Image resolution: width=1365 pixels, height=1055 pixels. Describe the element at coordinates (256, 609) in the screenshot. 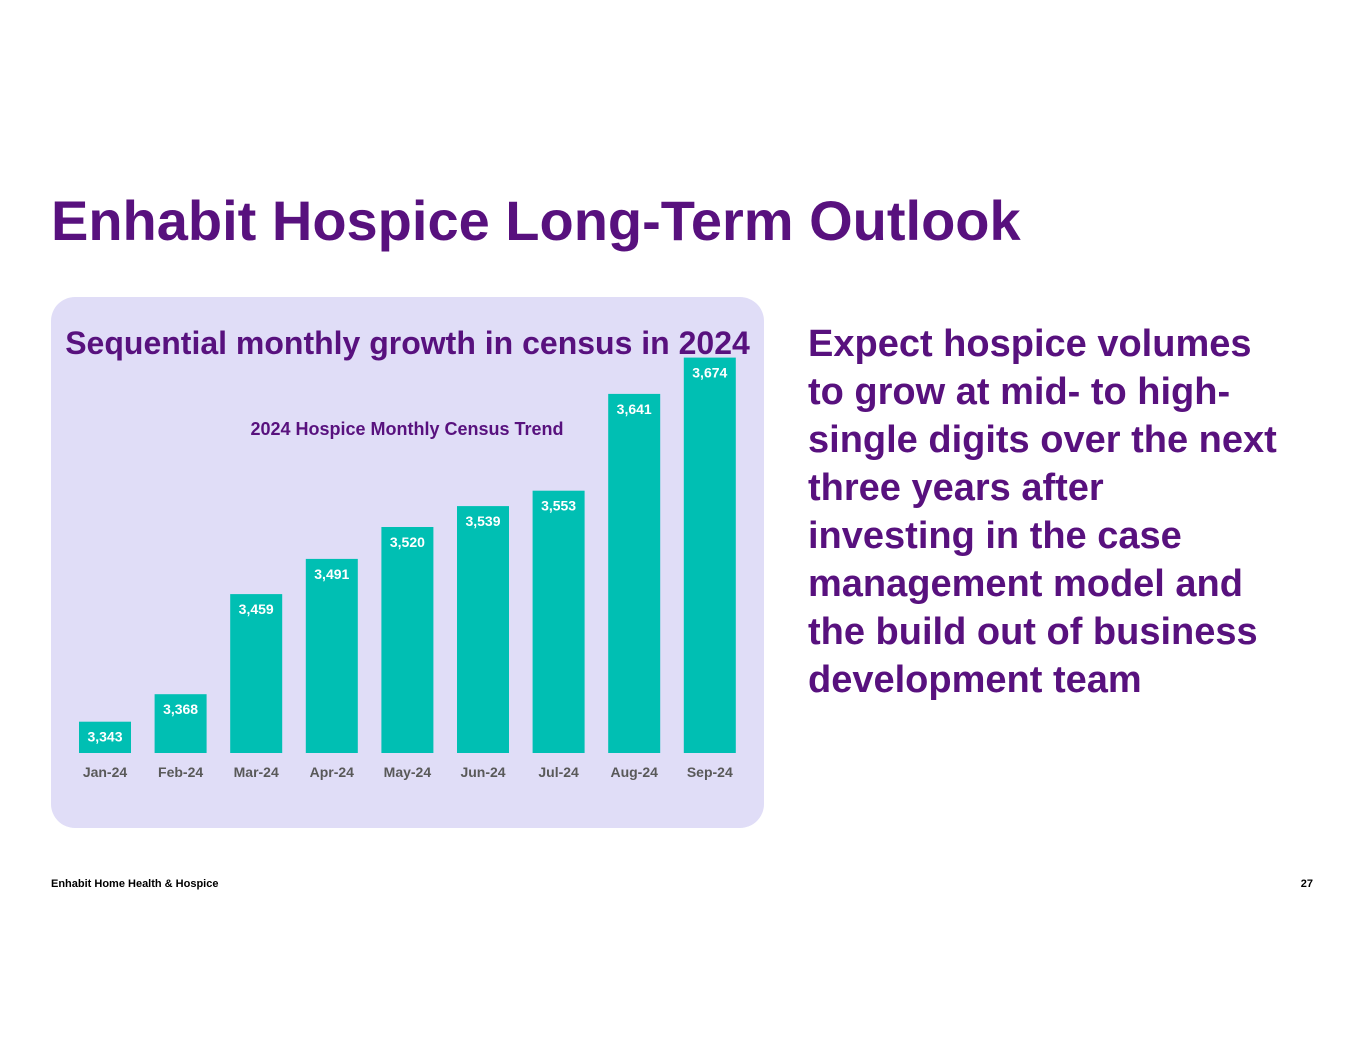

I see `bar-value-label: 3,459` at that location.